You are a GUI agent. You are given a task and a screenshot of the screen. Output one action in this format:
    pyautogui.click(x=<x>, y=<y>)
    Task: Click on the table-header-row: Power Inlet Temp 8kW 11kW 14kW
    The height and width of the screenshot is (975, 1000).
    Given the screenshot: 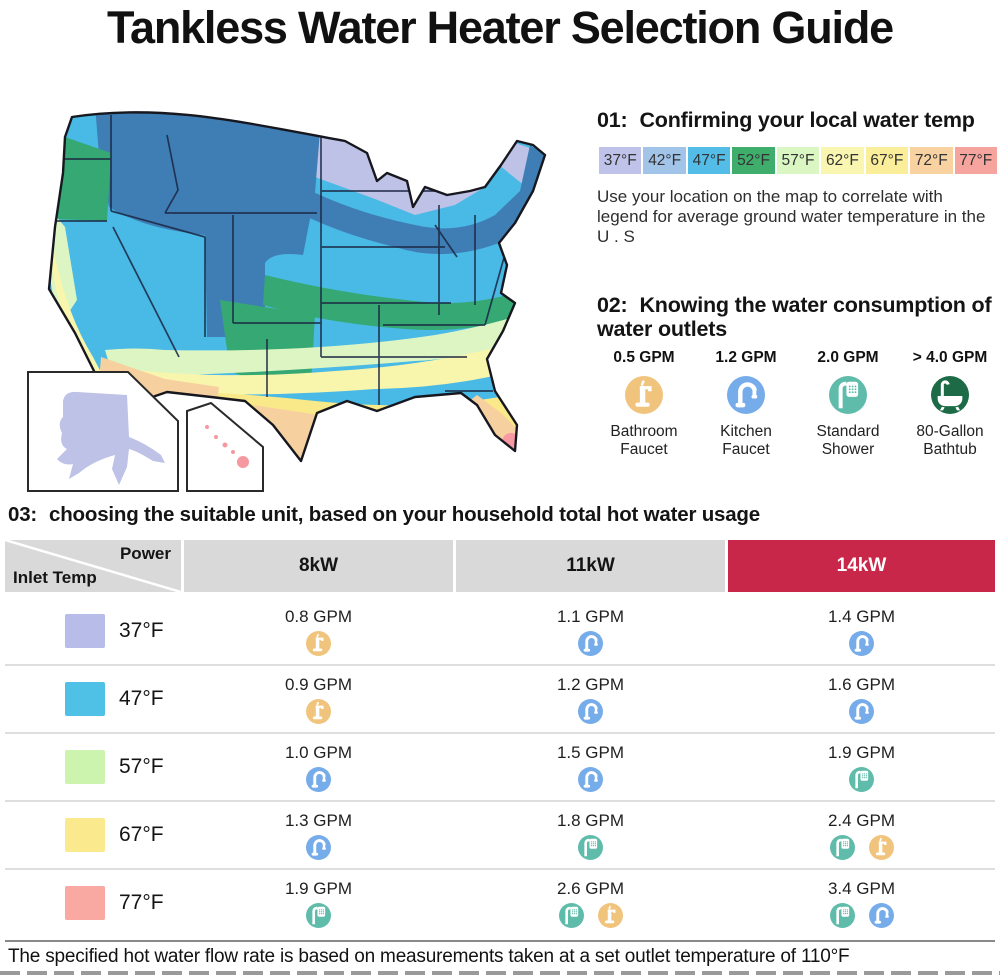 What is the action you would take?
    pyautogui.click(x=500, y=566)
    